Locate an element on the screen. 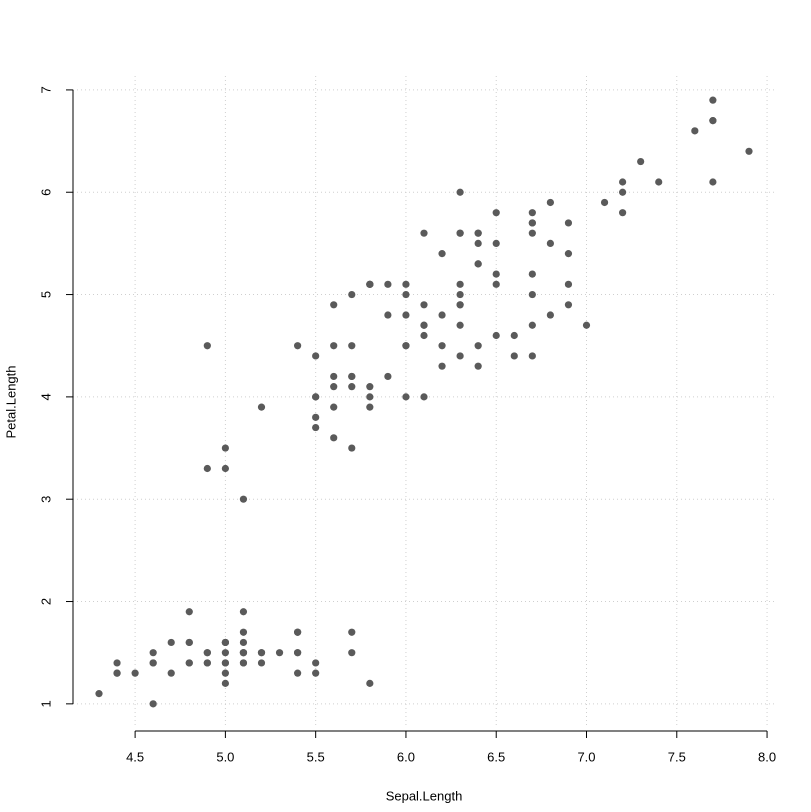 This screenshot has width=811, height=812. y-tick-label: 4 is located at coordinates (45, 396).